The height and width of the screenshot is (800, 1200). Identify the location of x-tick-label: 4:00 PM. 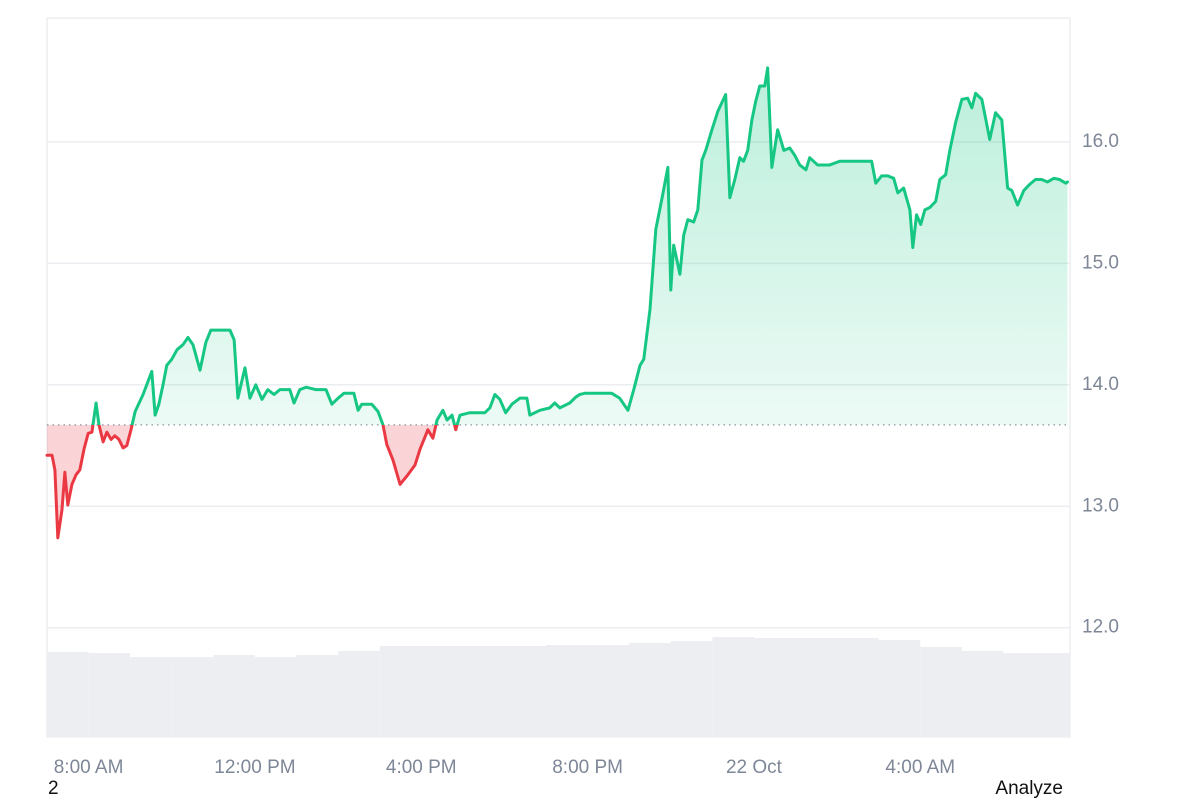
(421, 767).